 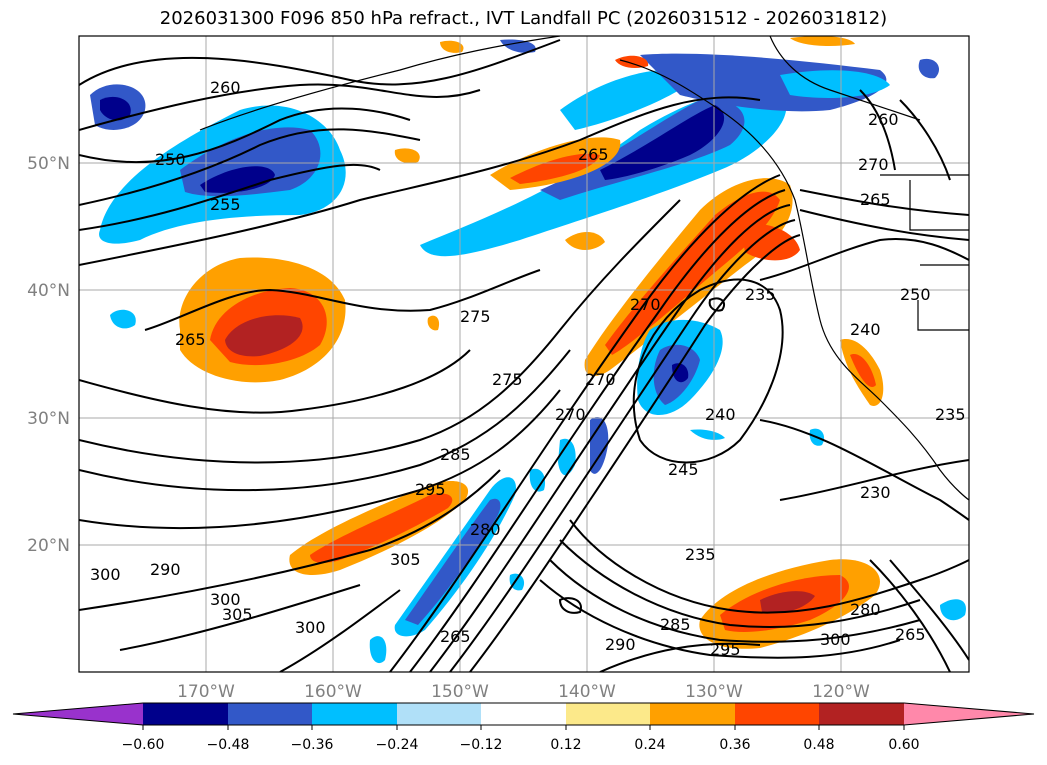 What do you see at coordinates (818, 745) in the screenshot?
I see `colorbar-tick-label: 0.48` at bounding box center [818, 745].